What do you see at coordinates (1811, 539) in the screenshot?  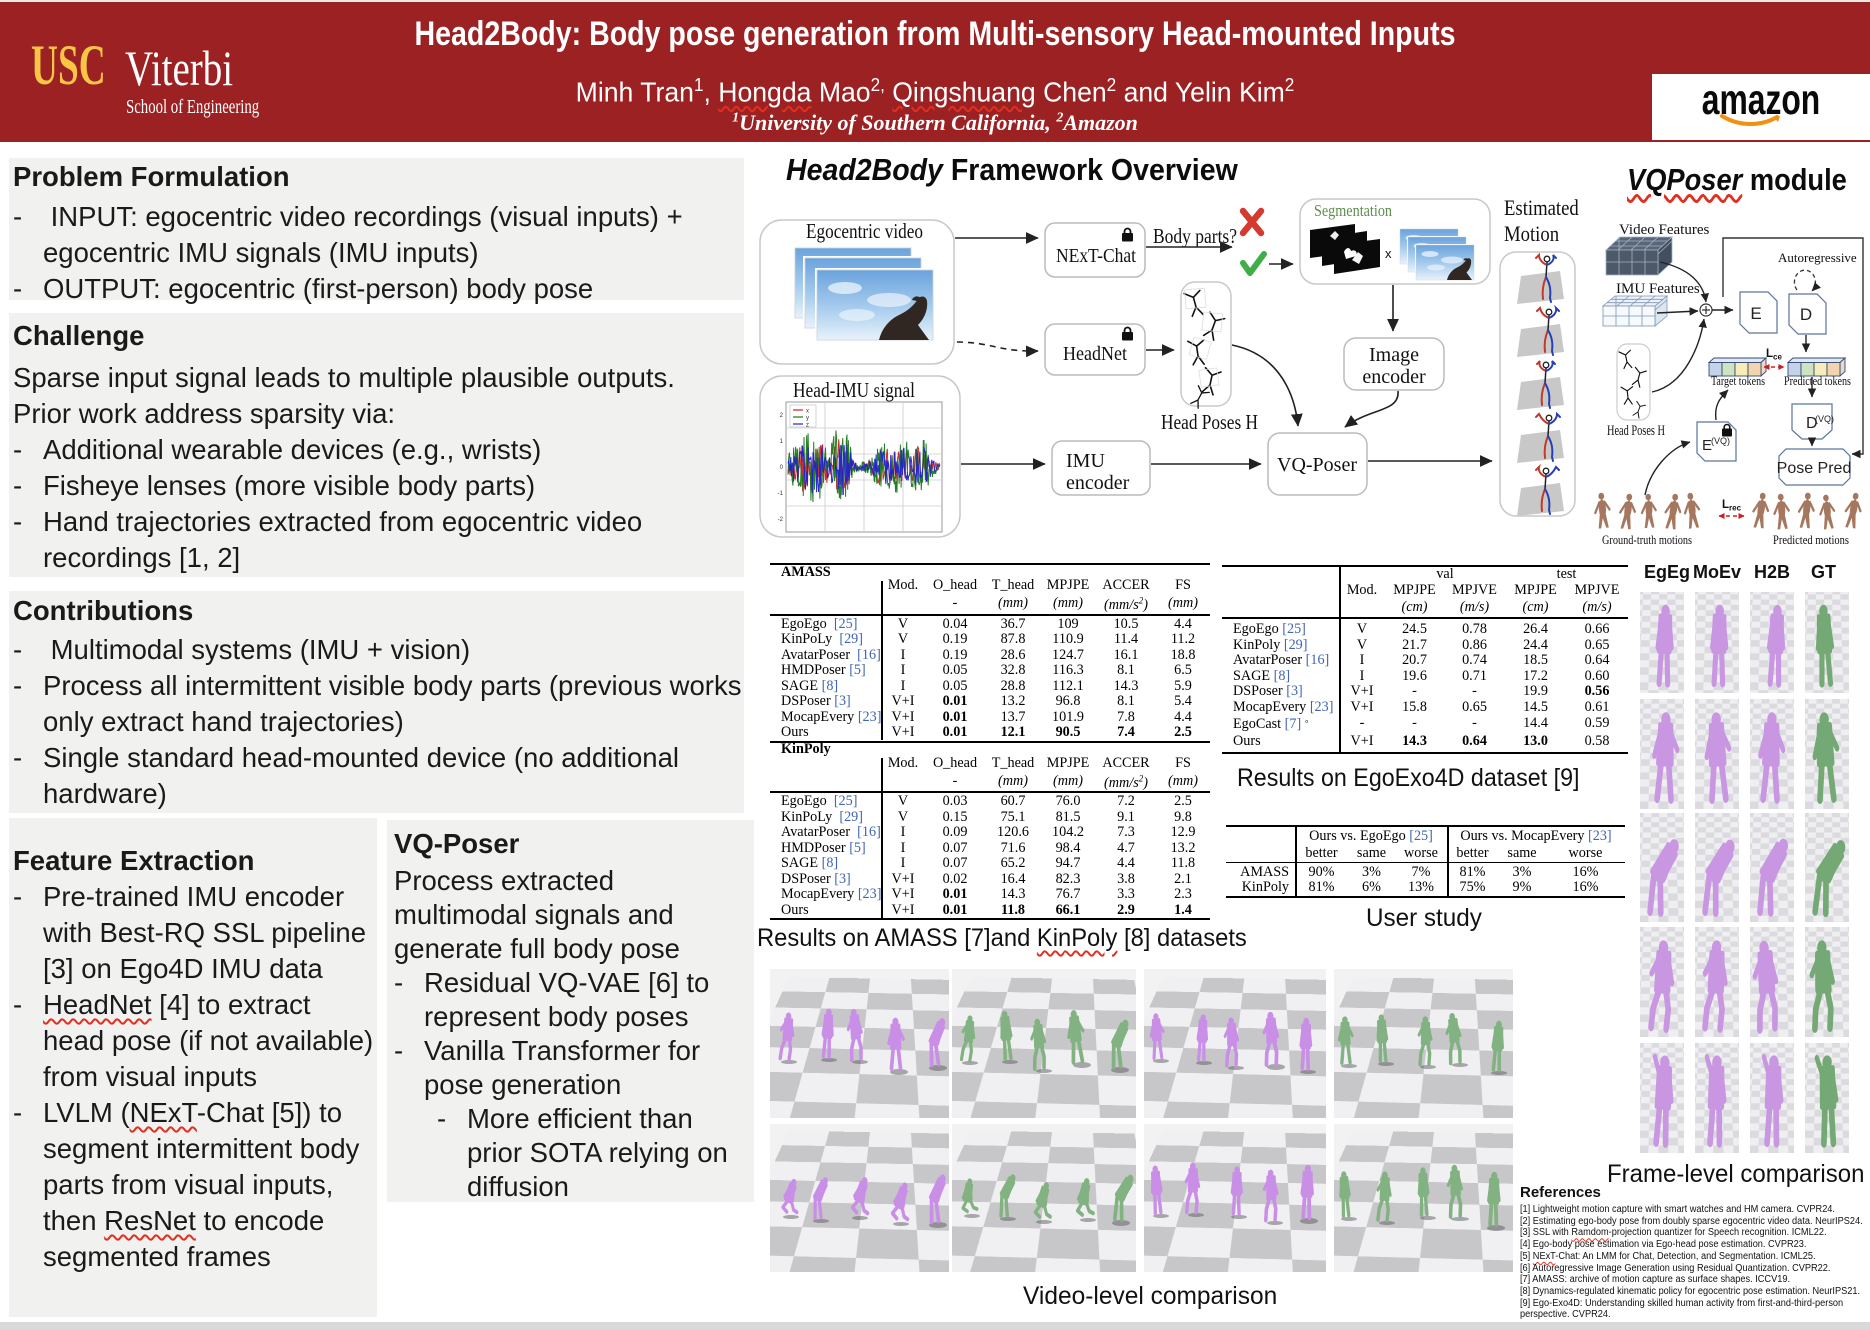 I see `svg-text: Predicted motions` at bounding box center [1811, 539].